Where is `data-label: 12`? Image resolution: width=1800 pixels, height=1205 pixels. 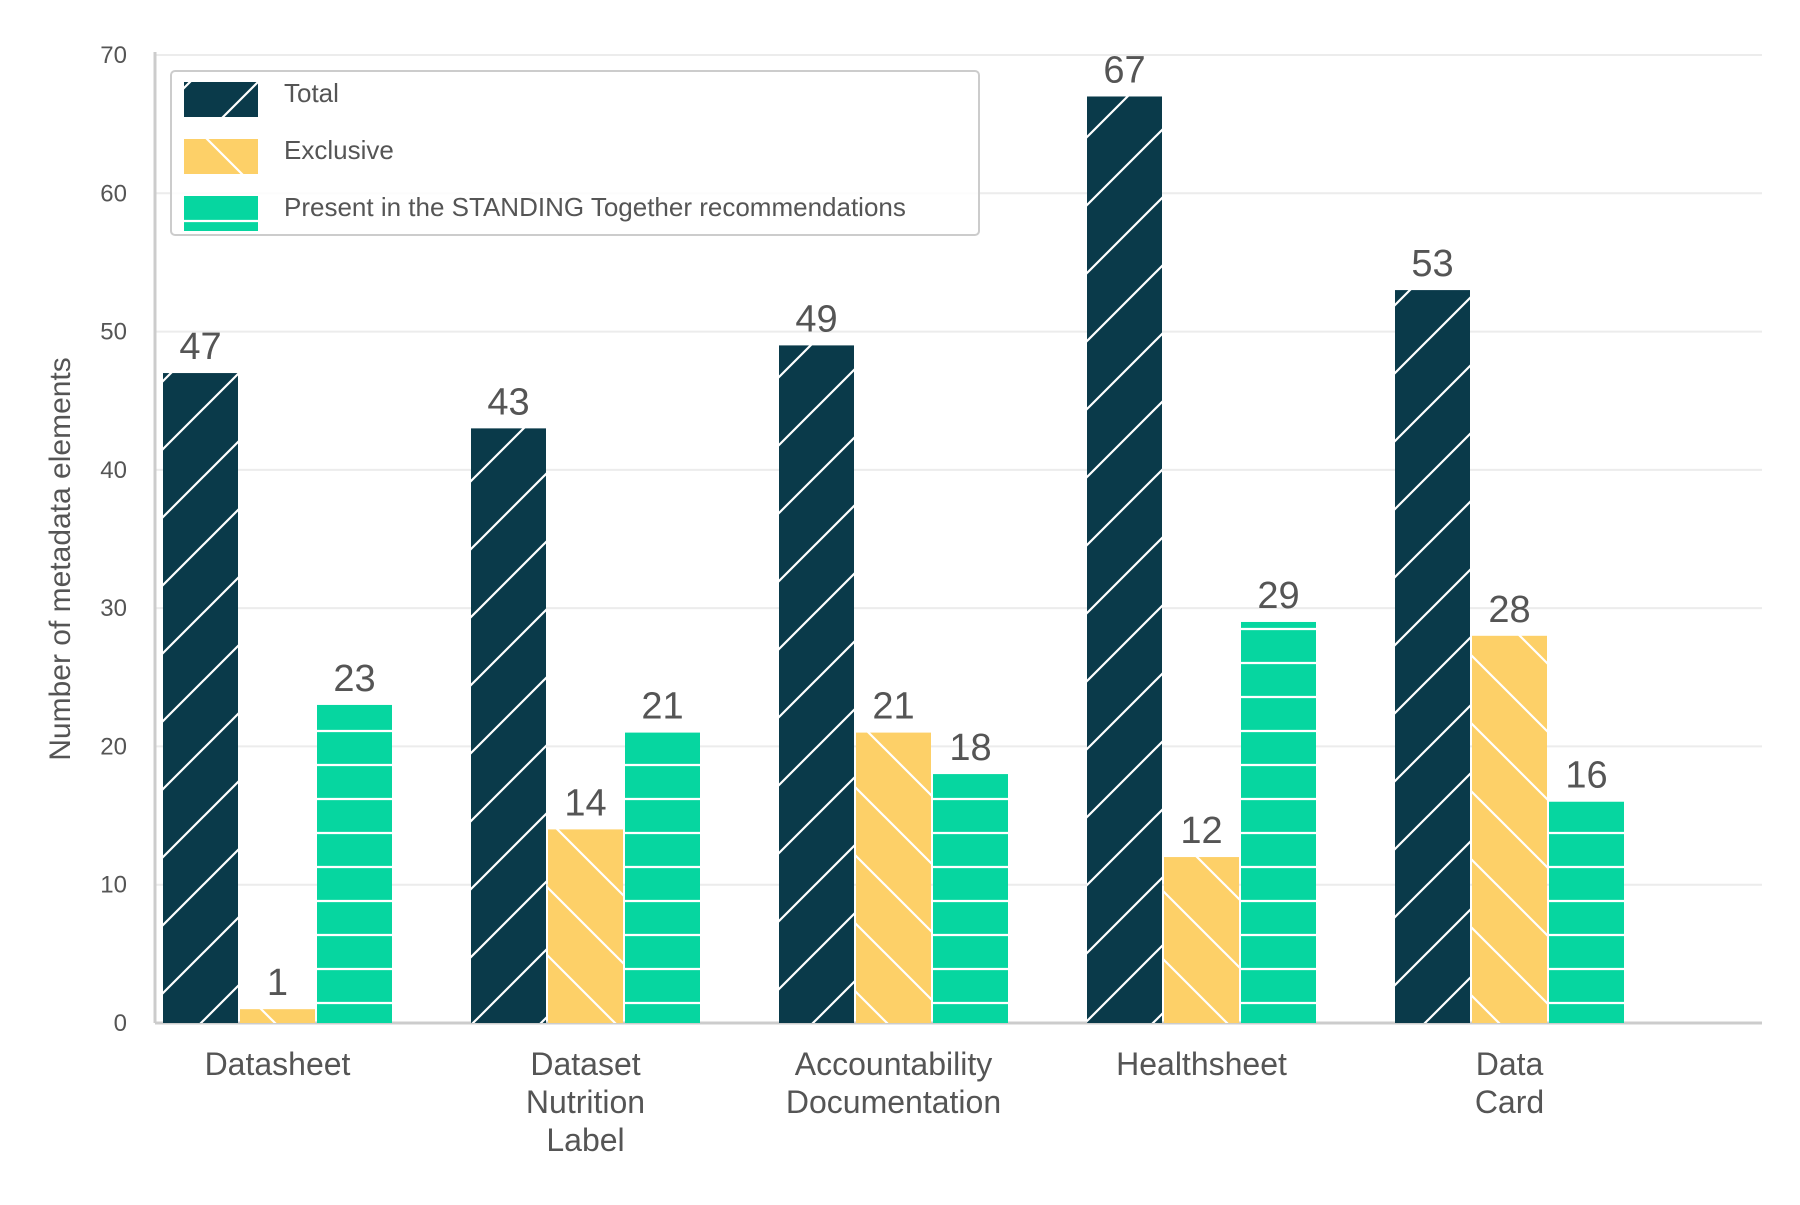
data-label: 12 is located at coordinates (1201, 831).